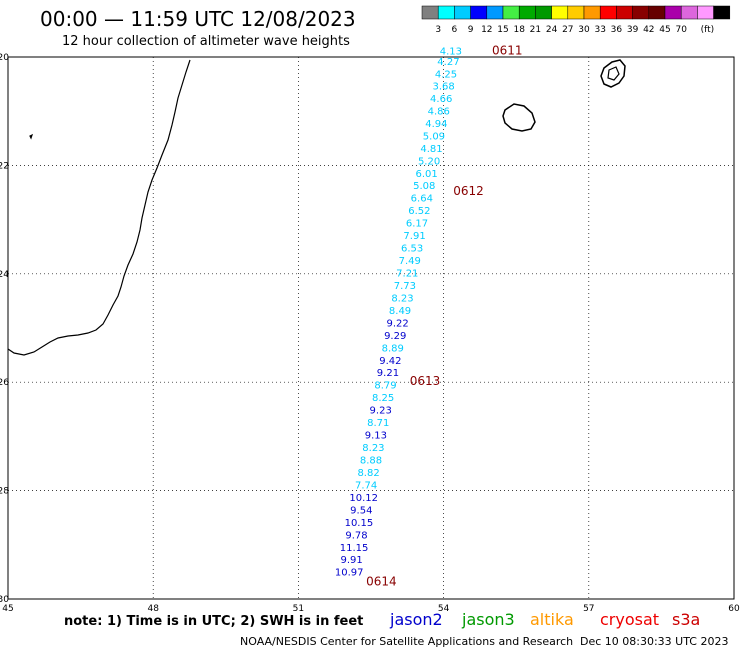  I want to click on wave-height-value: 8.71, so click(378, 423).